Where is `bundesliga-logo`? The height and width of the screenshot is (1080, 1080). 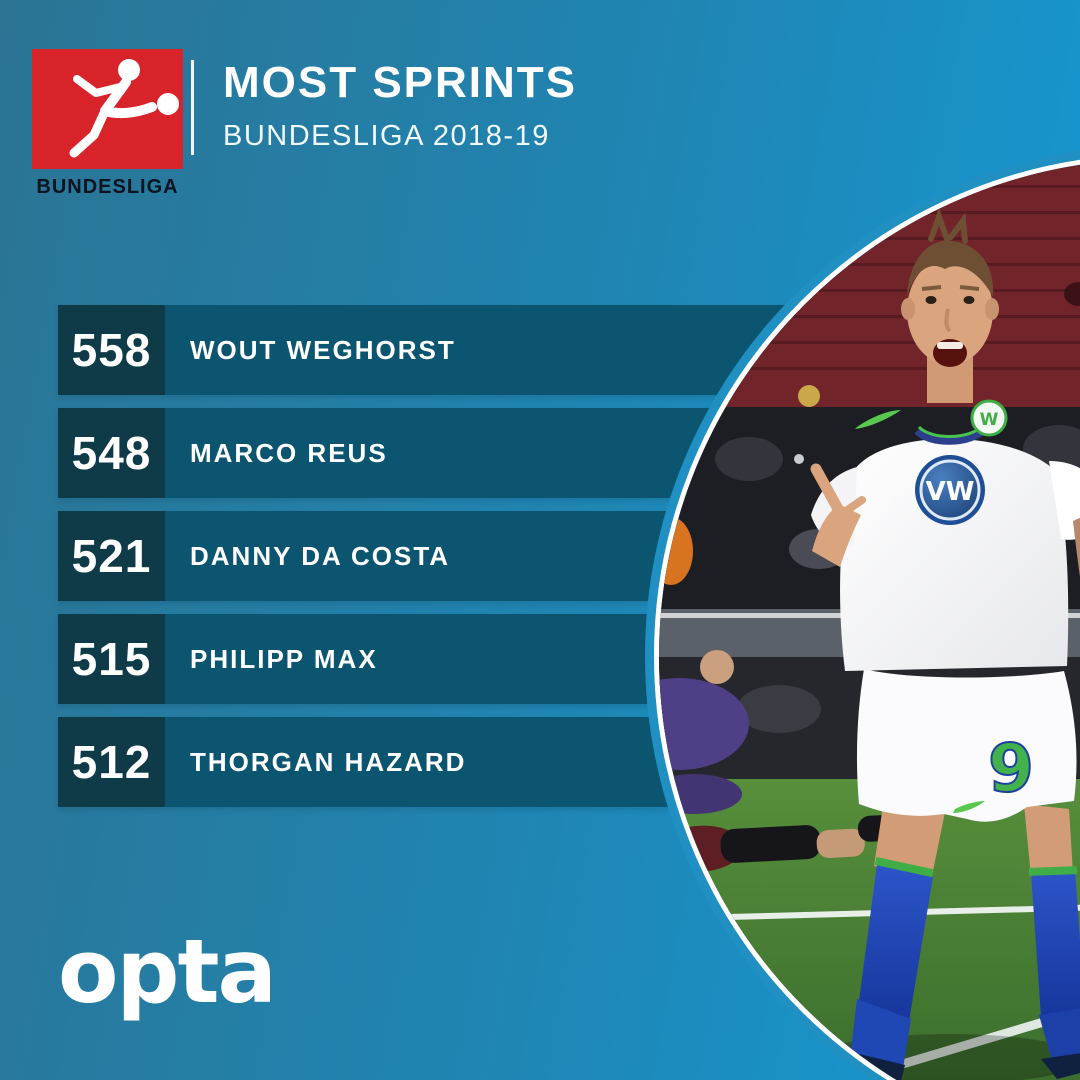
bundesliga-logo is located at coordinates (107, 109).